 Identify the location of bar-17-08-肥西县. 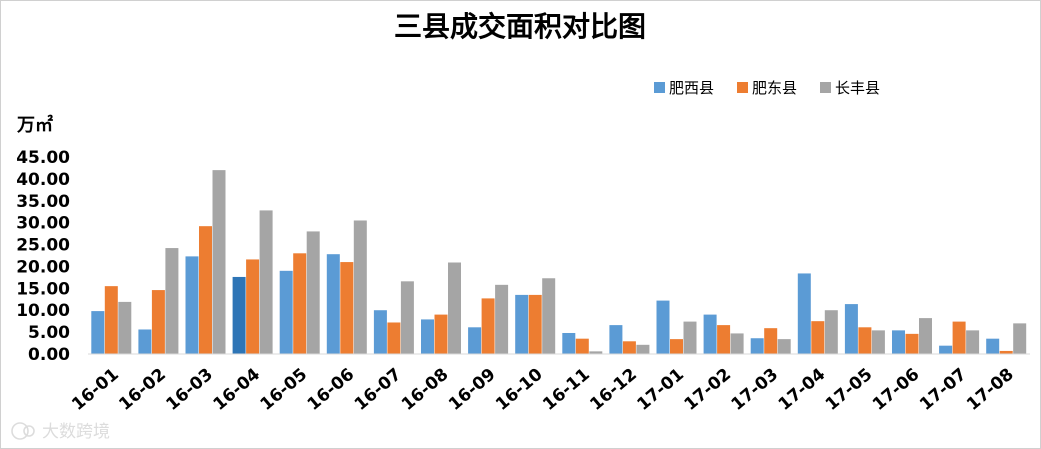
(993, 346).